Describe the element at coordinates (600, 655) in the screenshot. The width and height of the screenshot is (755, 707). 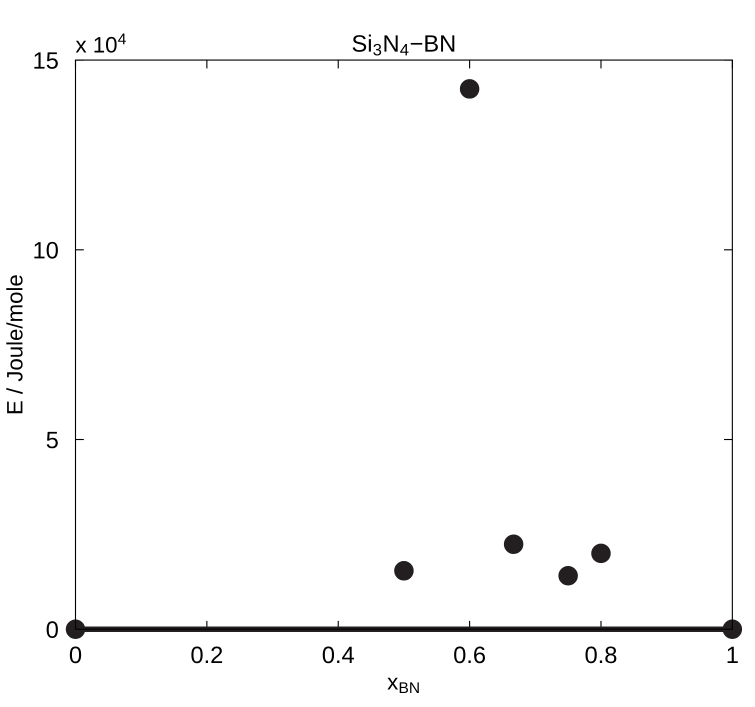
I see `x-tick-label: 0.8` at that location.